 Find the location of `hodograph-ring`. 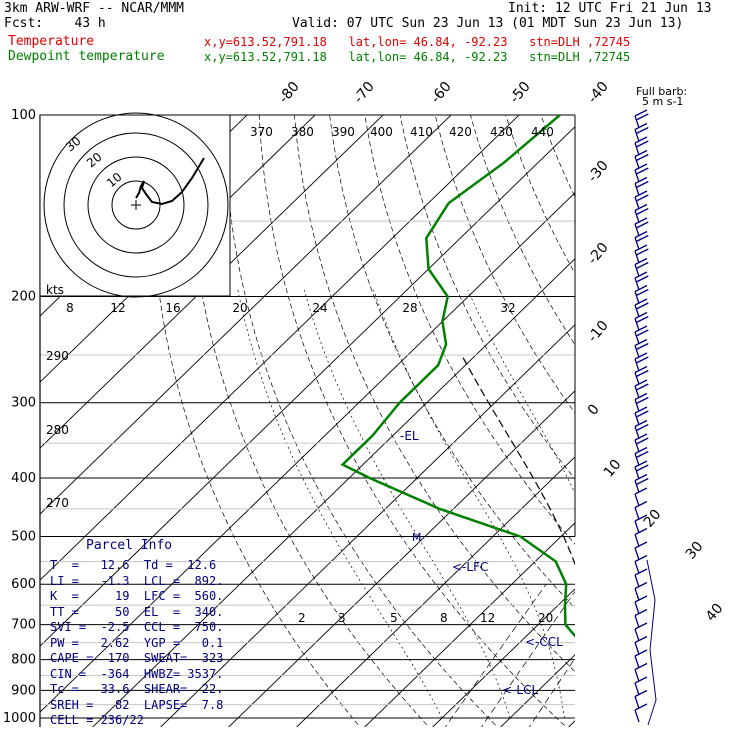

hodograph-ring is located at coordinates (136, 205).